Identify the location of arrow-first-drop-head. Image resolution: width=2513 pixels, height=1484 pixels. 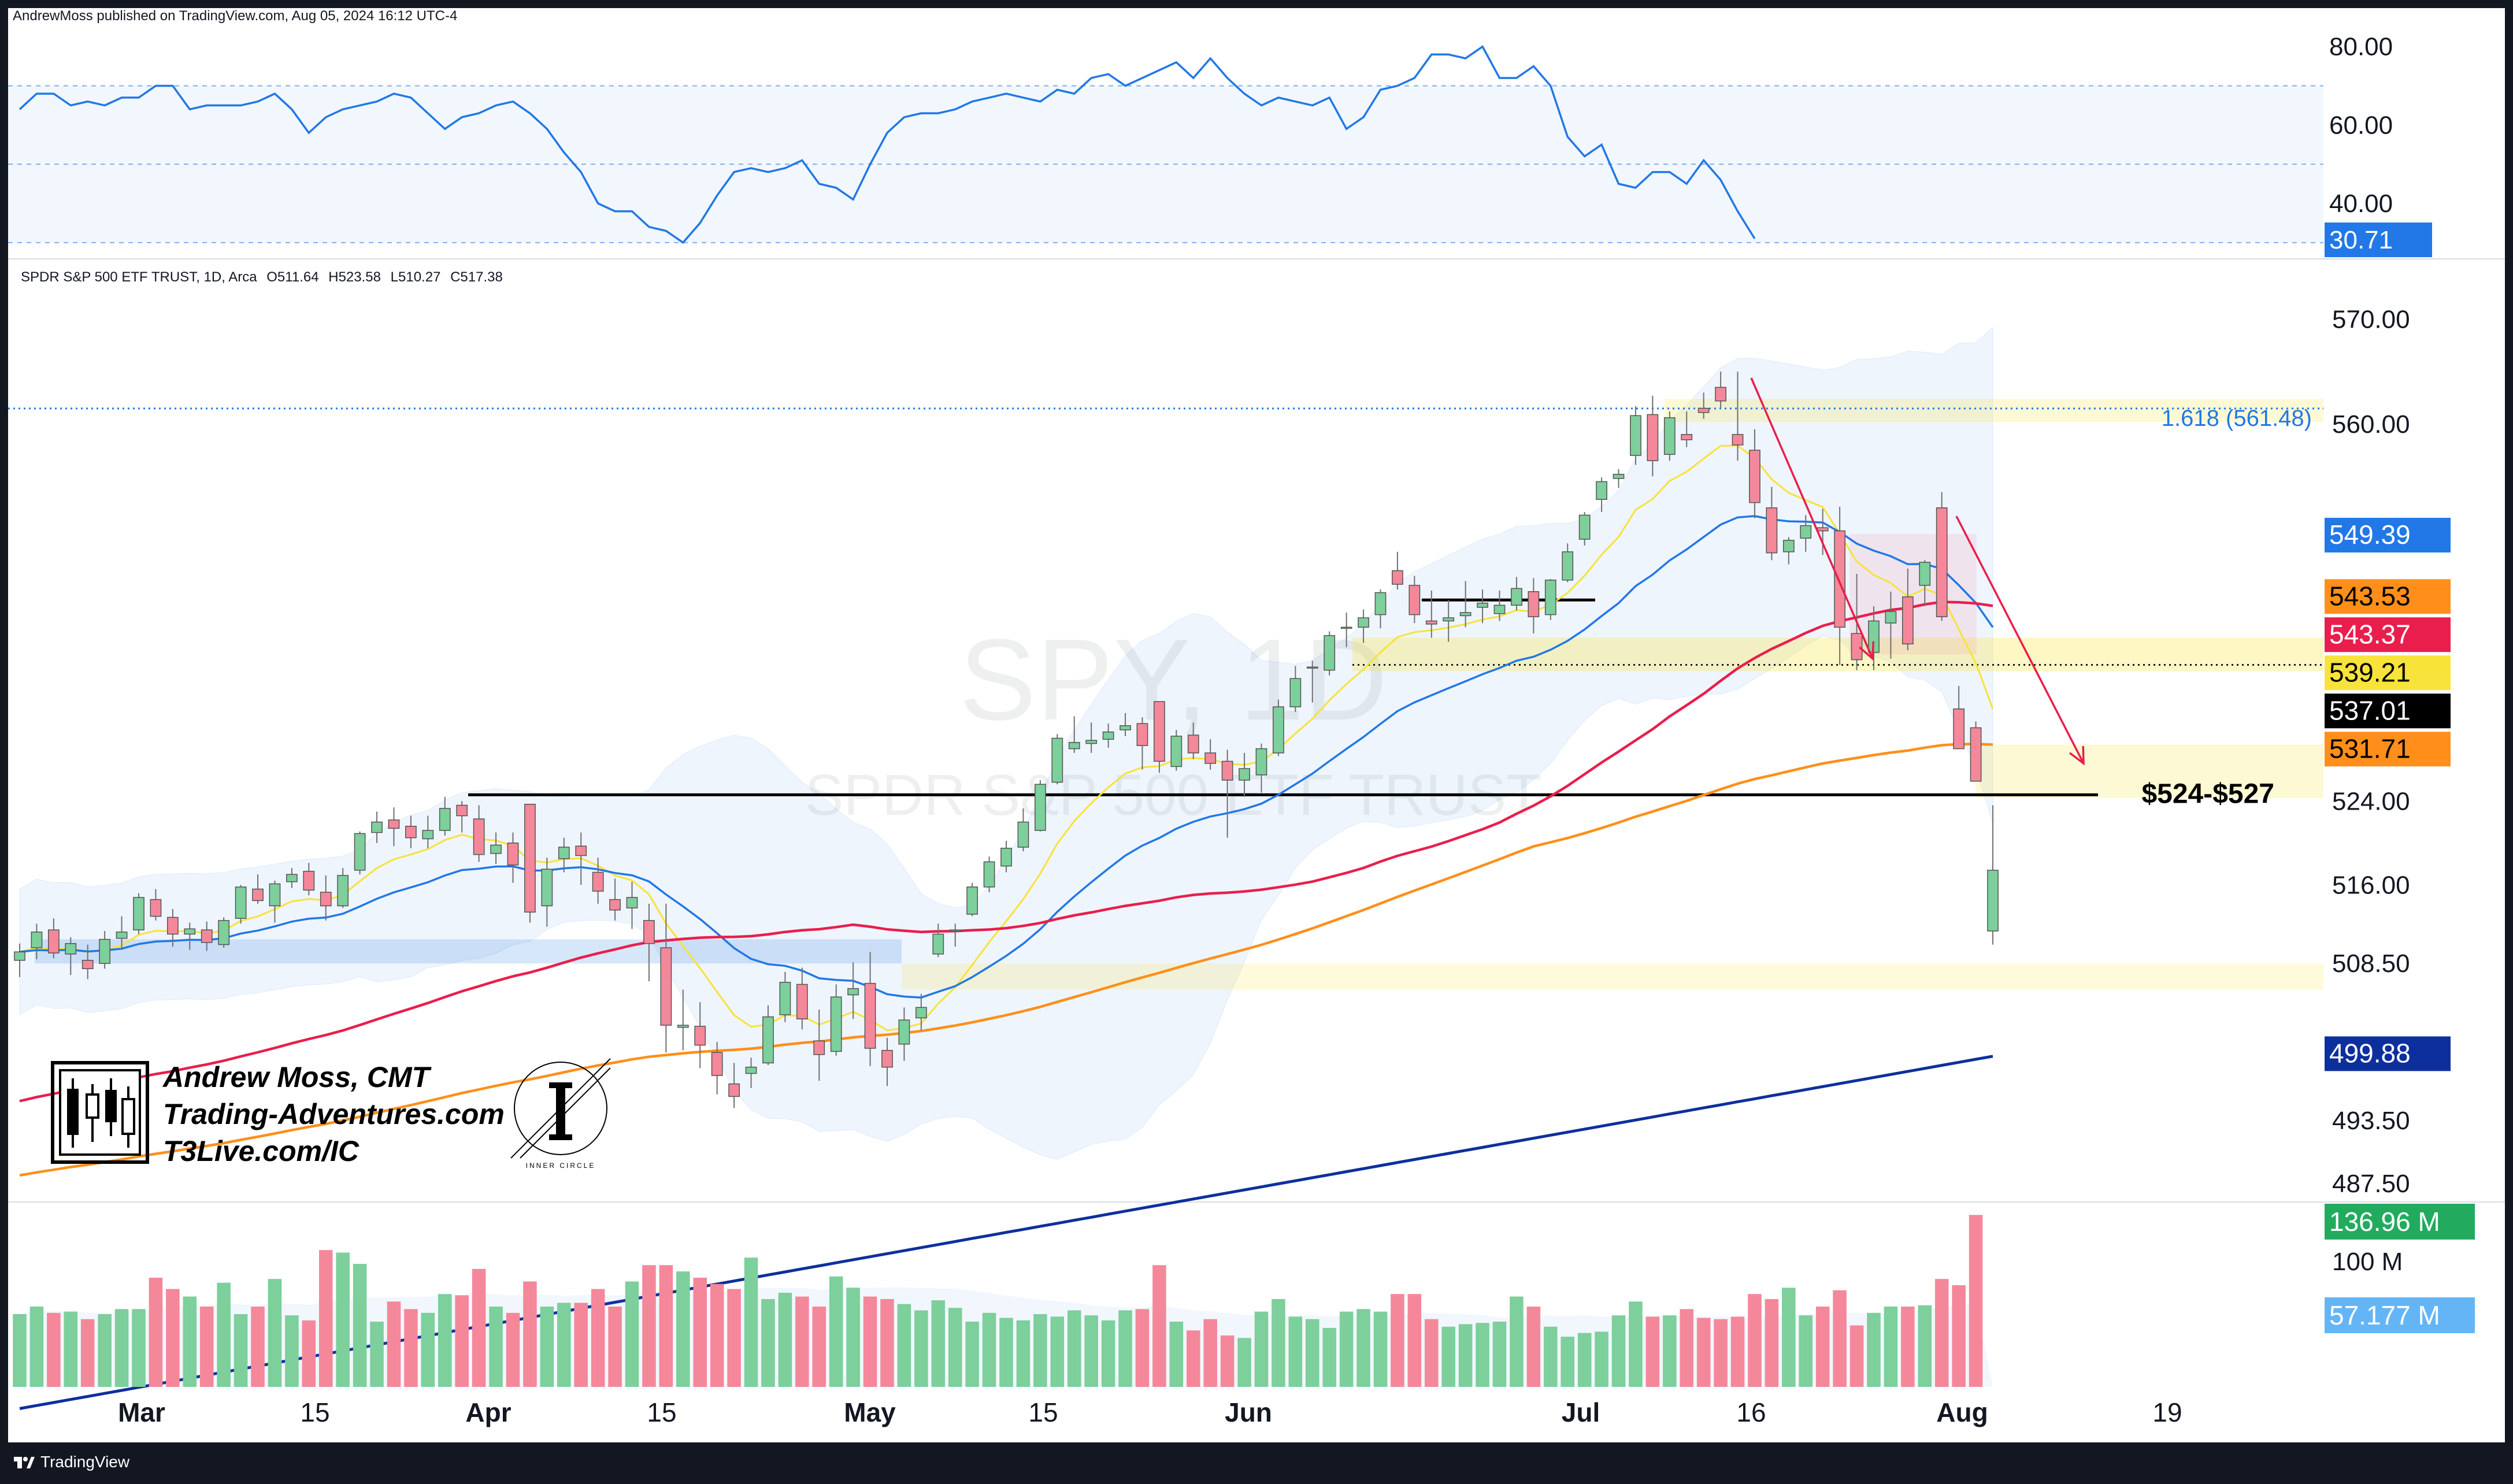
(1867, 651).